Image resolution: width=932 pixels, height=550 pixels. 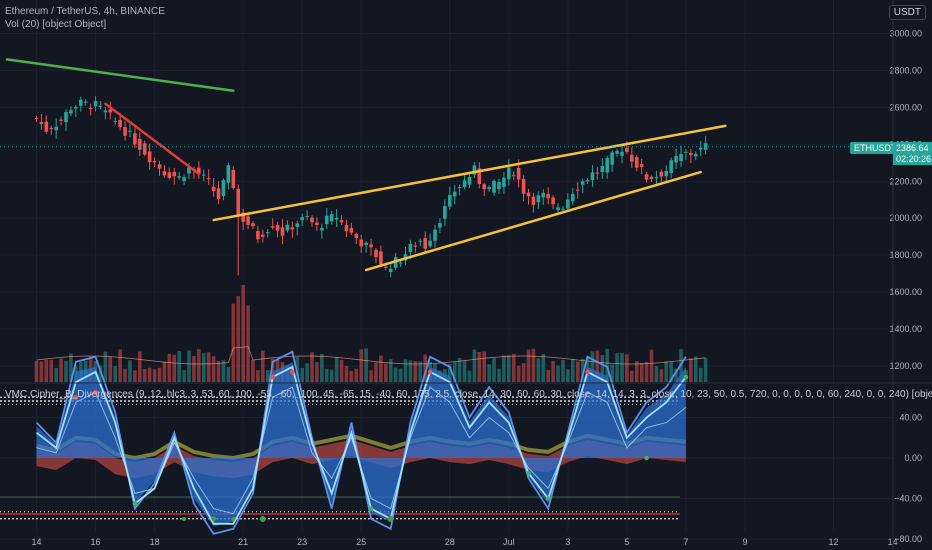 What do you see at coordinates (567, 542) in the screenshot?
I see `time-tick-label: 3` at bounding box center [567, 542].